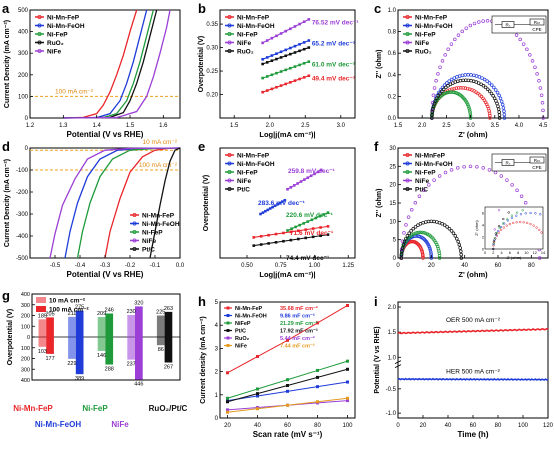 Image resolution: width=554 pixels, height=450 pixels. What do you see at coordinates (256, 164) in the screenshot?
I see `panel-e-legend-label: Ni-Mn-FeOH` at bounding box center [256, 164].